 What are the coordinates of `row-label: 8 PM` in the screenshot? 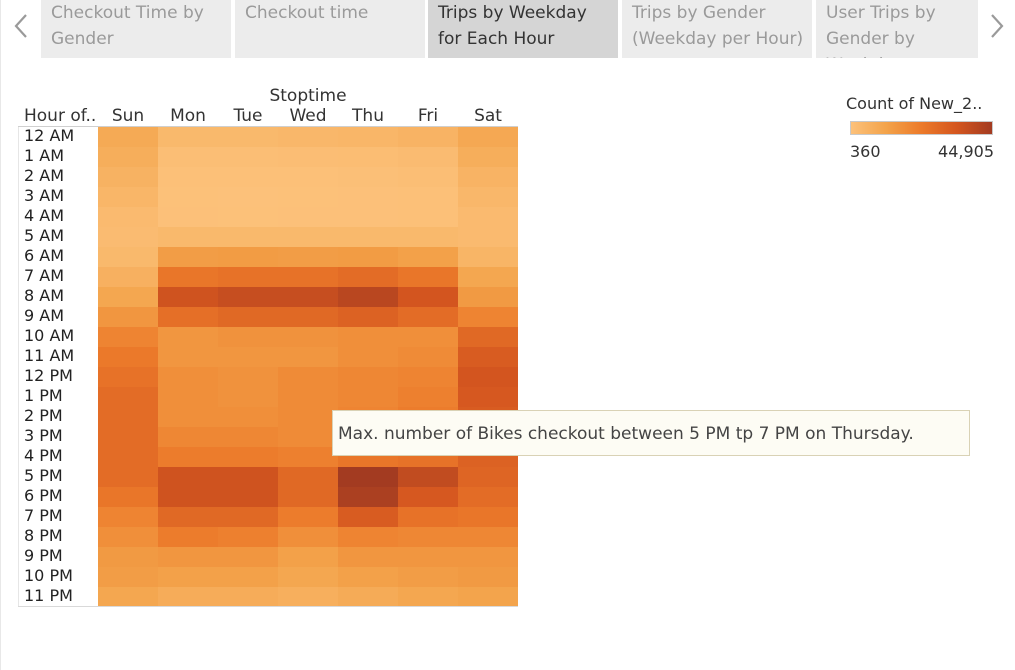 It's located at (43, 535).